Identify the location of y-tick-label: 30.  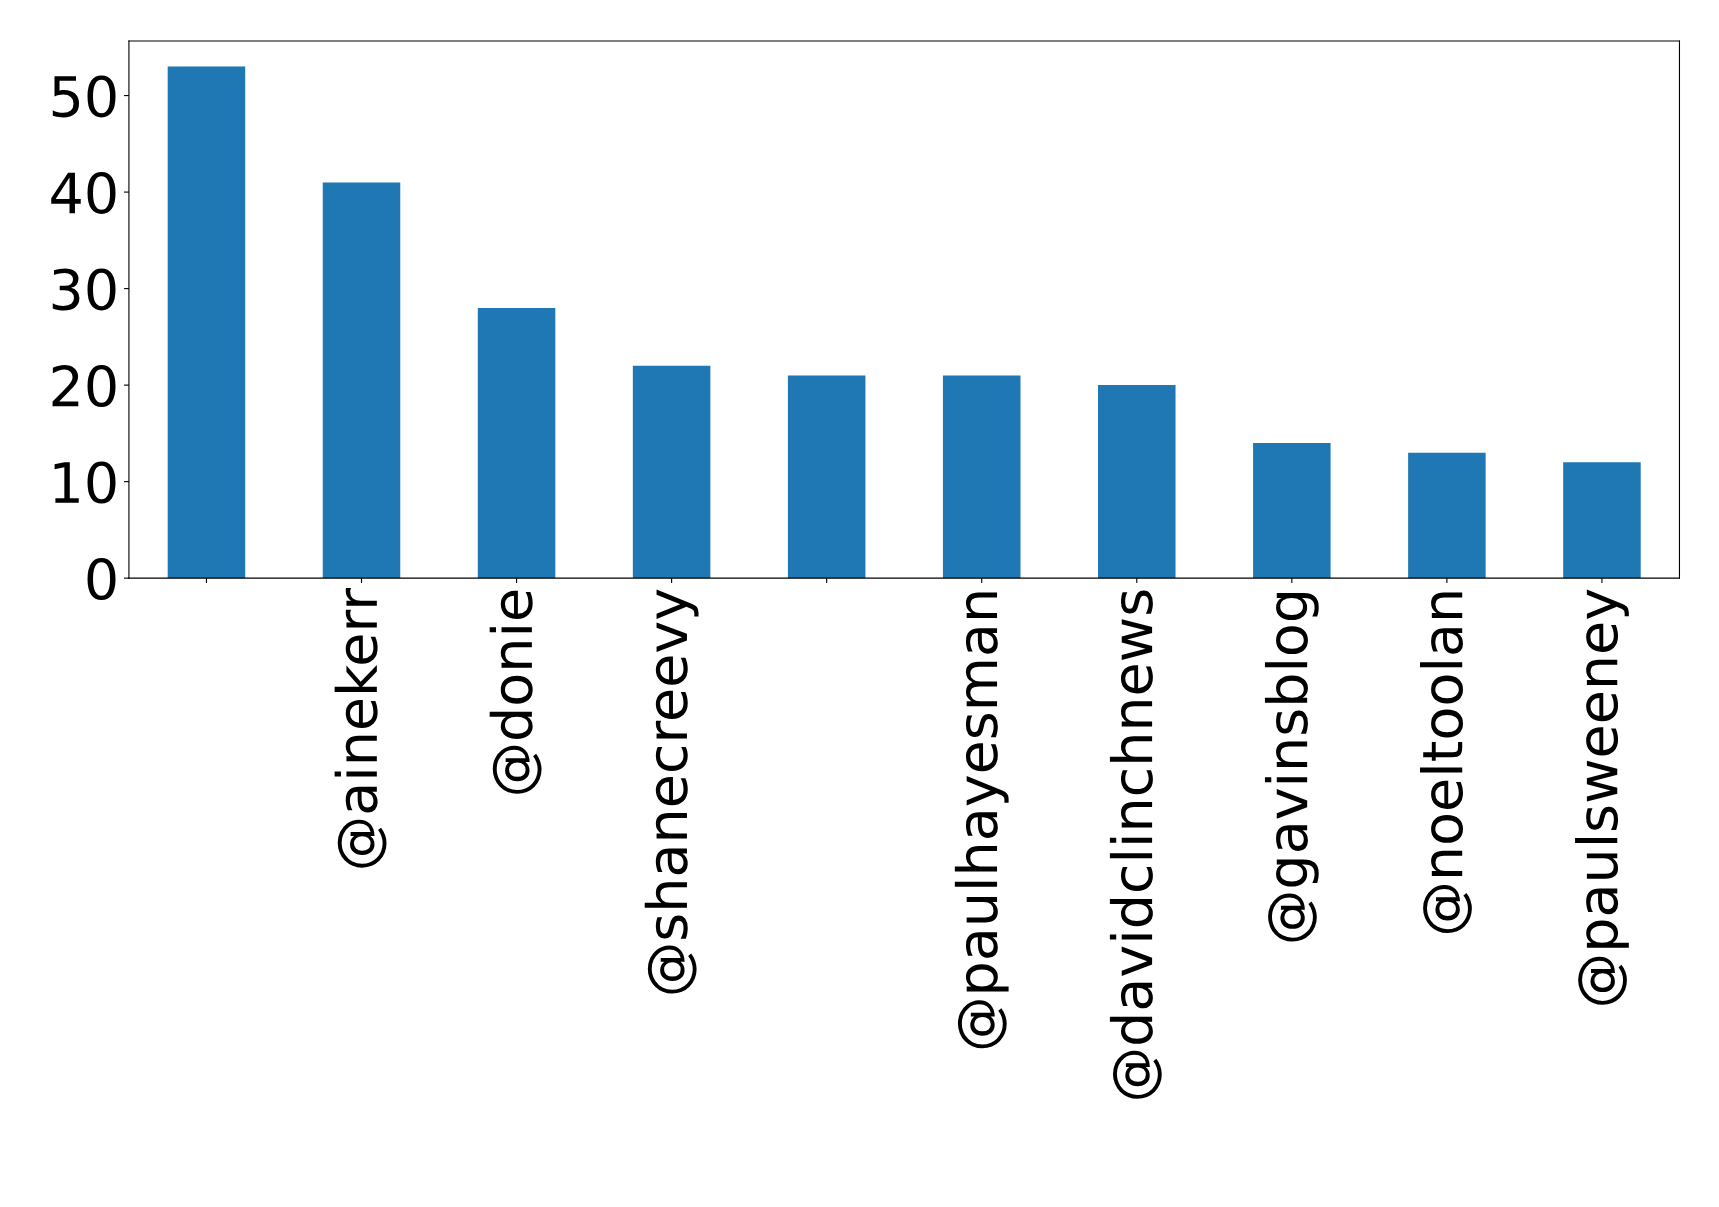
(84, 289).